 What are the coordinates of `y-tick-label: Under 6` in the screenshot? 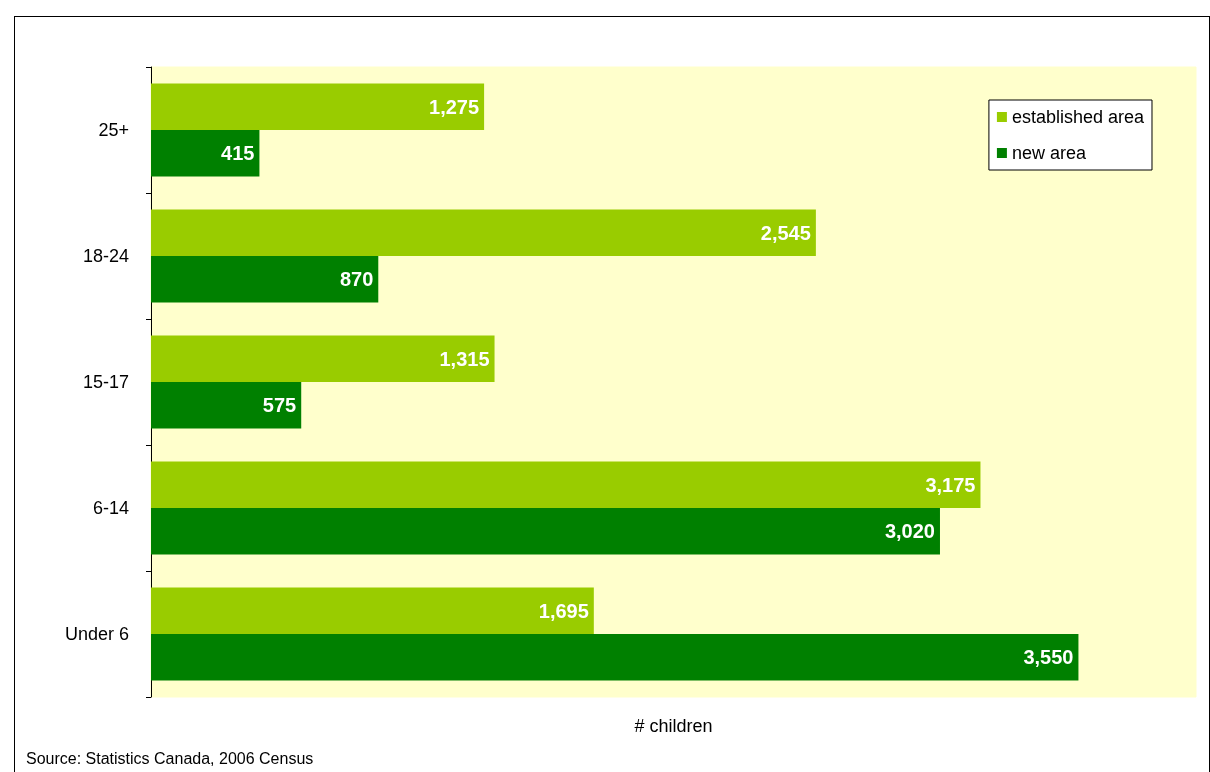 It's located at (96, 634).